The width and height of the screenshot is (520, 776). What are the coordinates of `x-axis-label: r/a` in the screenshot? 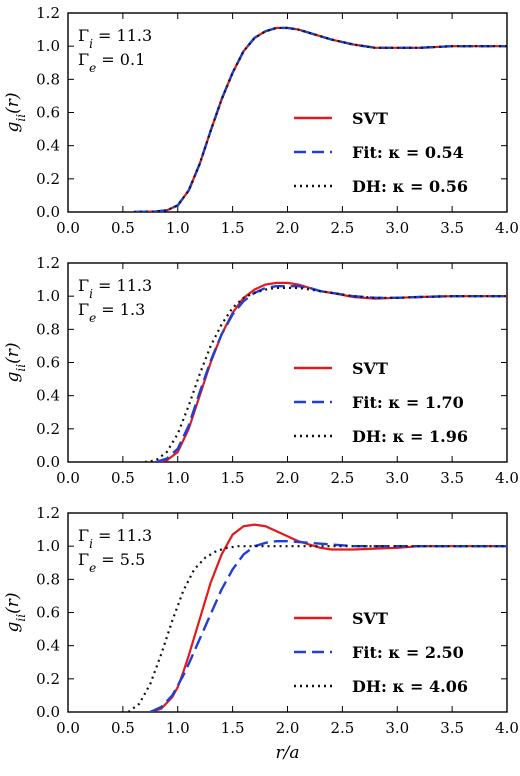 It's located at (288, 753).